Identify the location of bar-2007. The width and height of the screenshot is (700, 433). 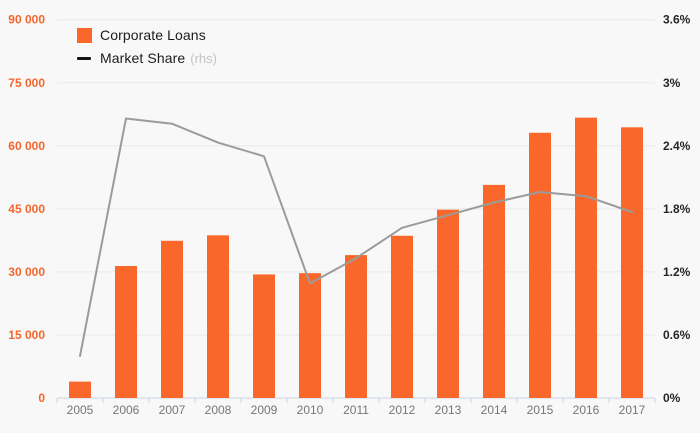
(172, 319).